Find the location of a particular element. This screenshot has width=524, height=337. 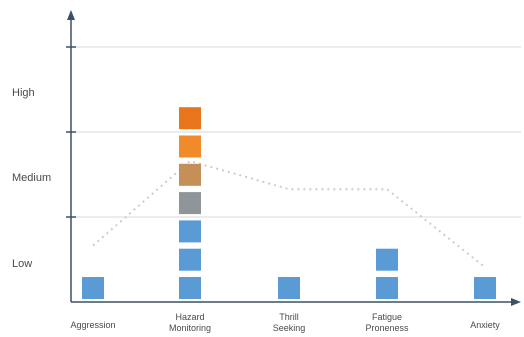

x-tick-label: Hazard Monitoring is located at coordinates (190, 322).